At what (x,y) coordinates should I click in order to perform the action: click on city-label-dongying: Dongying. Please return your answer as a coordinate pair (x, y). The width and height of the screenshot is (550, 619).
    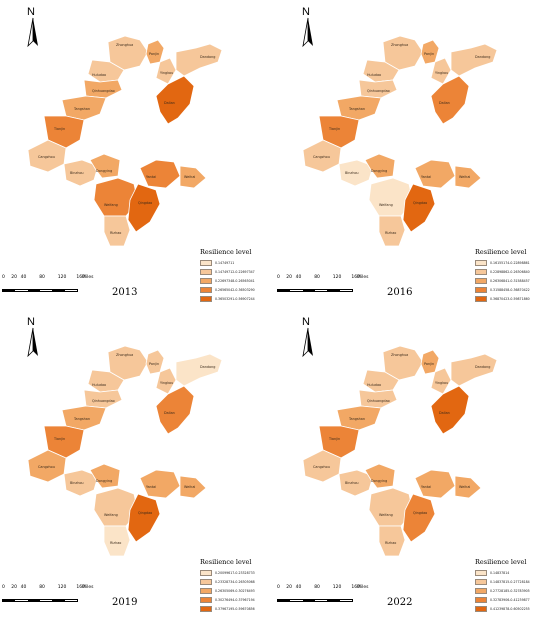
    Looking at the image, I should click on (379, 481).